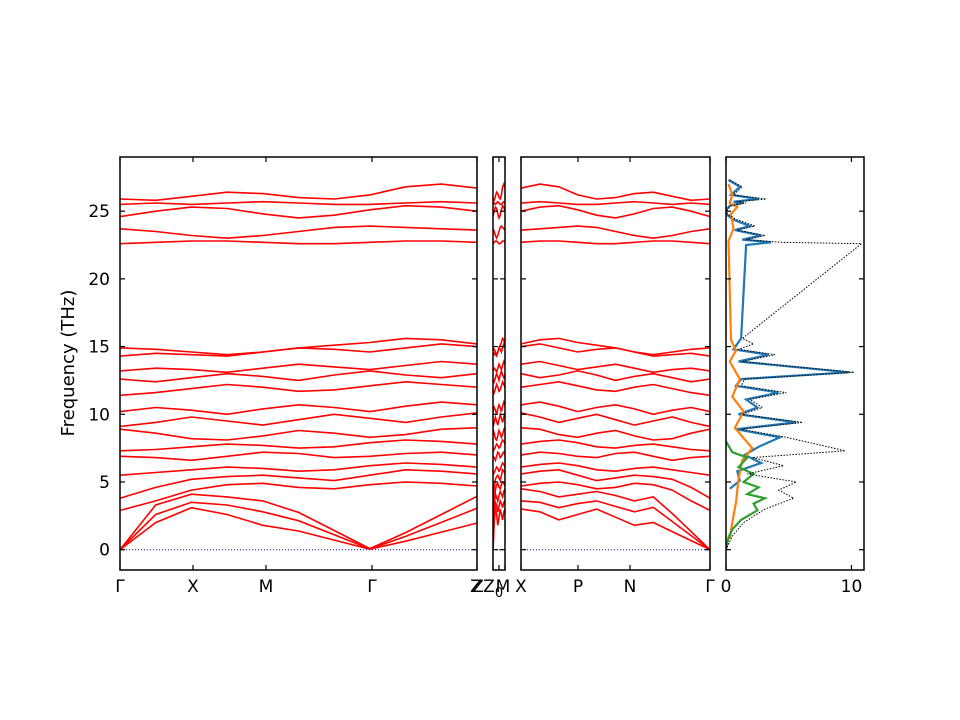 The height and width of the screenshot is (720, 960). What do you see at coordinates (726, 587) in the screenshot?
I see `dos-x-tick-label: 0` at bounding box center [726, 587].